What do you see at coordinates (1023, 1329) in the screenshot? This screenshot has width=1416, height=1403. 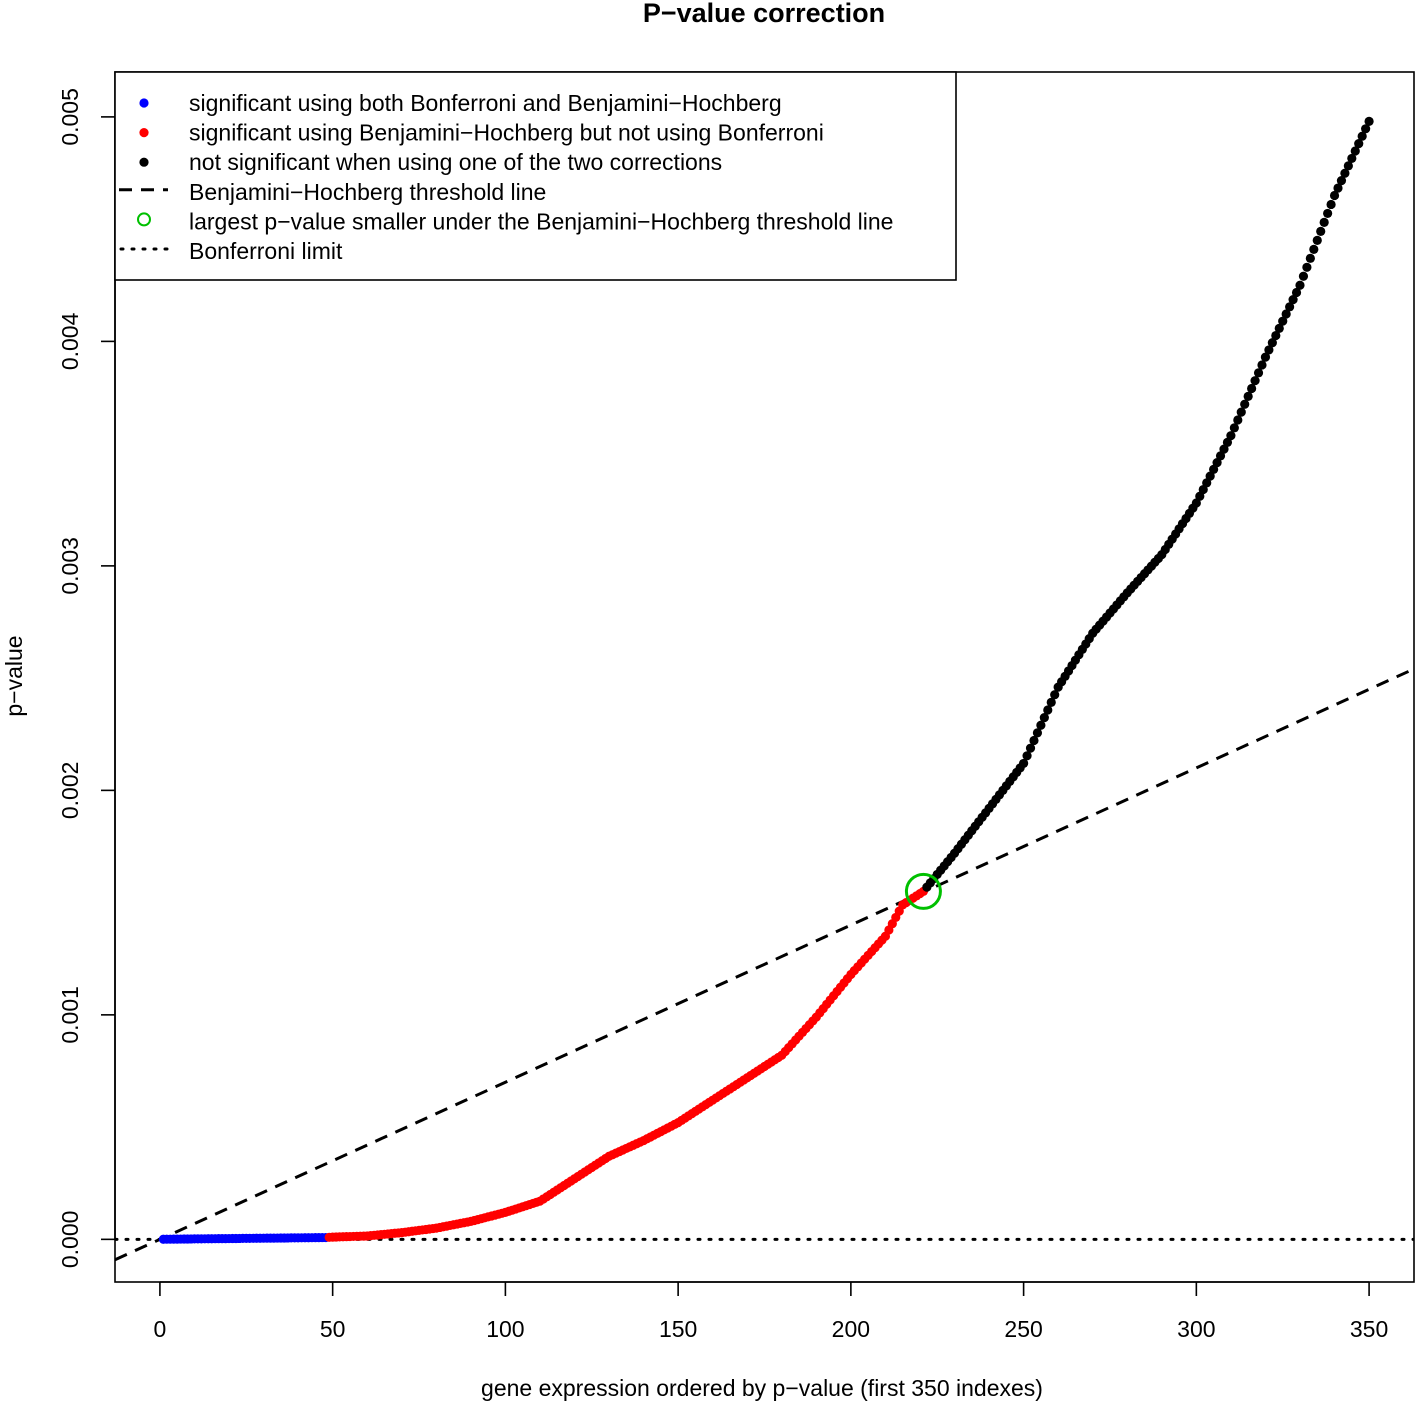 I see `x-tick-label: 250` at bounding box center [1023, 1329].